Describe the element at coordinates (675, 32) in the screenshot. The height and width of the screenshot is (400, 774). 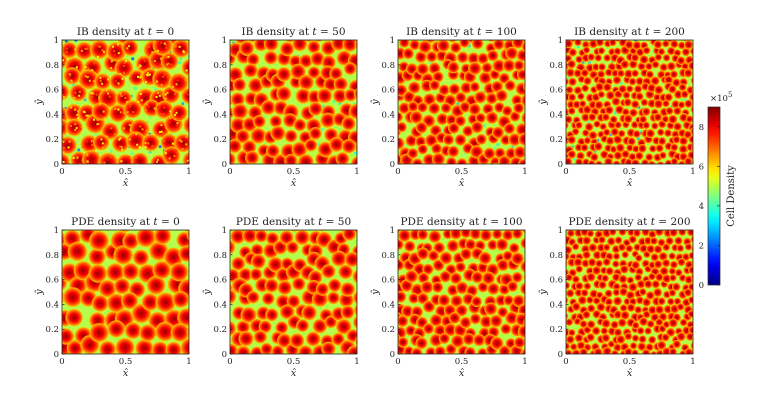
I see `panel-title-value: 200` at that location.